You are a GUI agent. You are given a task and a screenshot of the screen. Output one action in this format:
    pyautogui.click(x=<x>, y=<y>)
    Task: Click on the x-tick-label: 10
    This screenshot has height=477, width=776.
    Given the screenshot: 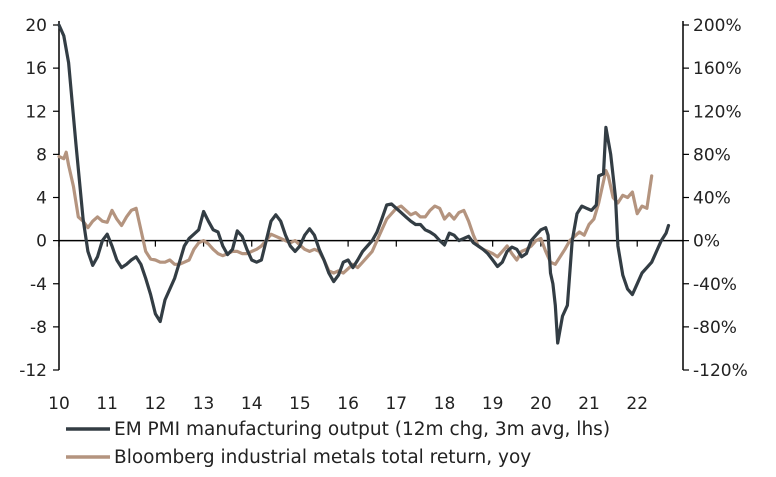 What is the action you would take?
    pyautogui.click(x=59, y=404)
    